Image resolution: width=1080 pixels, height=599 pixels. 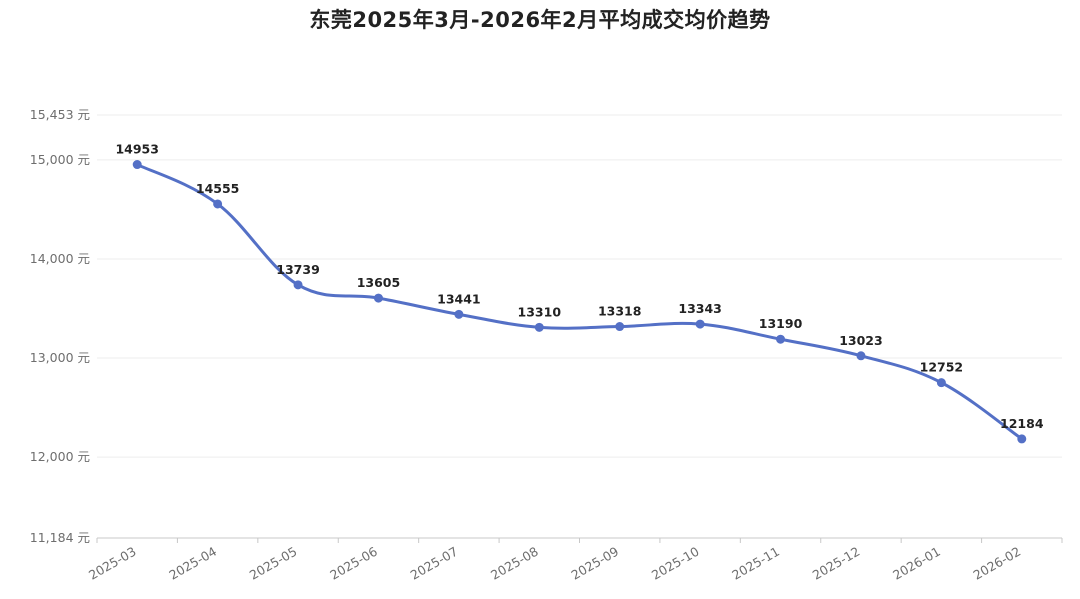 What do you see at coordinates (218, 188) in the screenshot?
I see `data-label: 14555` at bounding box center [218, 188].